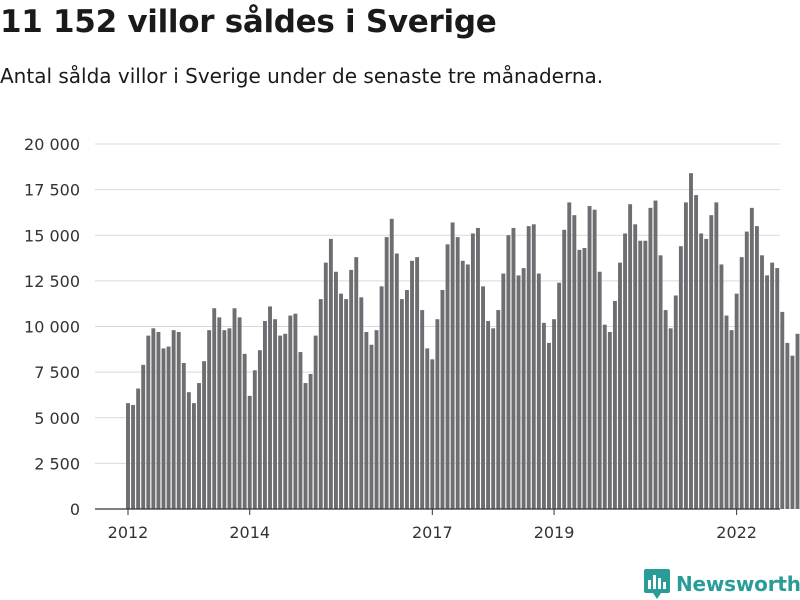 The image size is (800, 600). What do you see at coordinates (52, 235) in the screenshot?
I see `y-tick-label: 15 000` at bounding box center [52, 235].